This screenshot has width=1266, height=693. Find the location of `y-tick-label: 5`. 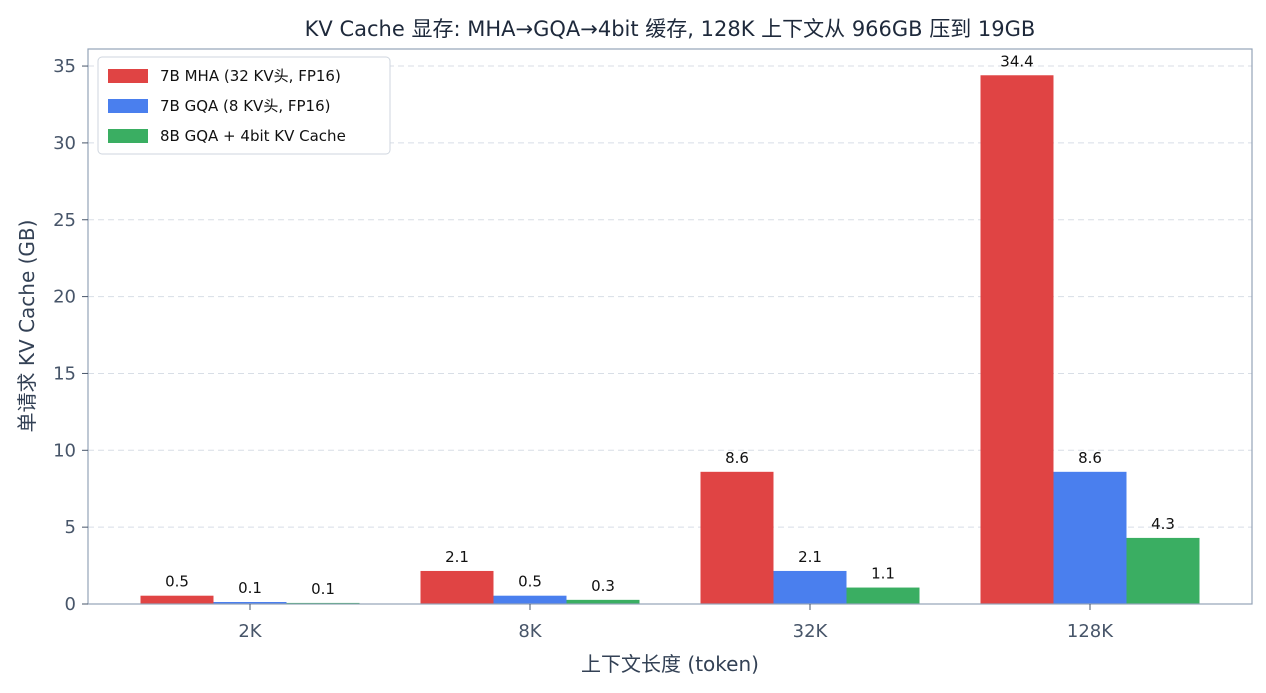

y-tick-label: 5 is located at coordinates (70, 527).